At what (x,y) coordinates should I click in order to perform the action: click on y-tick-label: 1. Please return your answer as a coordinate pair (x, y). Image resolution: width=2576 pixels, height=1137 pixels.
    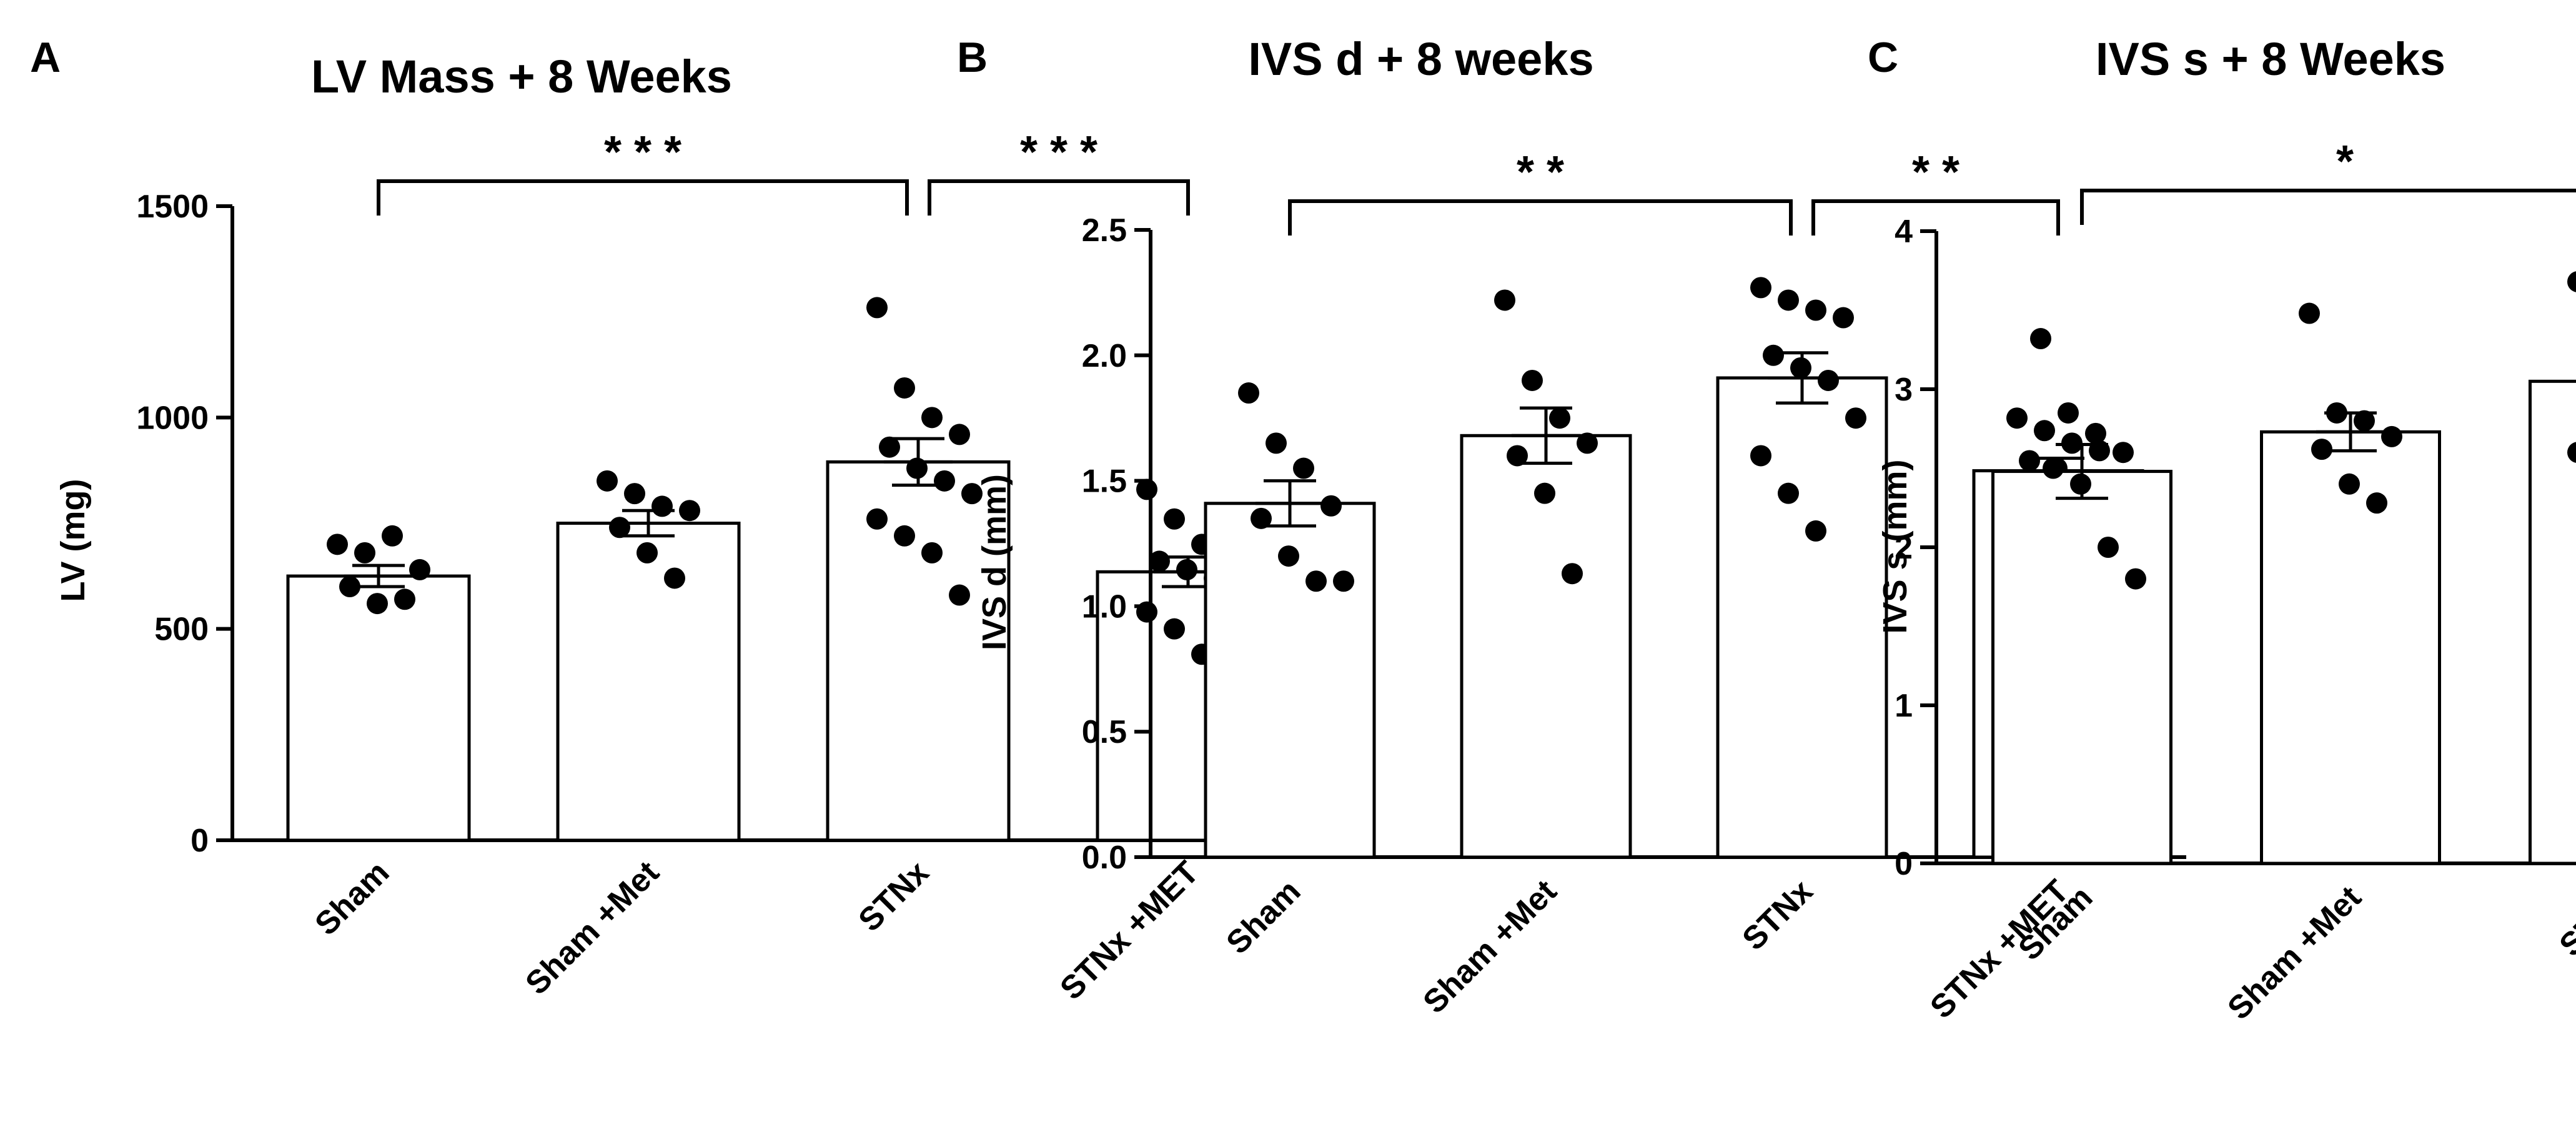
    Looking at the image, I should click on (1904, 706).